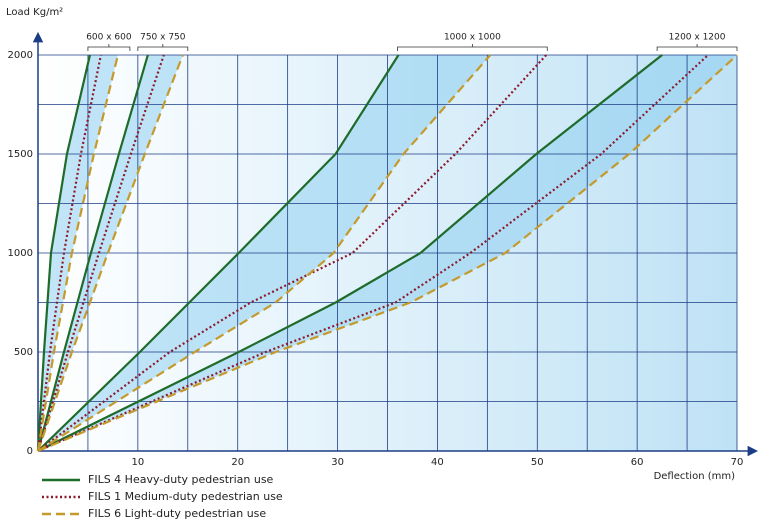  What do you see at coordinates (177, 513) in the screenshot?
I see `legend-label: FILS 6 Light-duty pedestrian use` at bounding box center [177, 513].